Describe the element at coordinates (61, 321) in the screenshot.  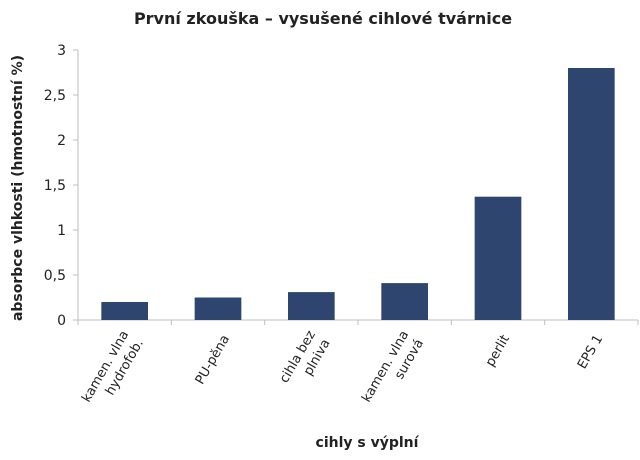
I see `y-tick-label: 0` at that location.